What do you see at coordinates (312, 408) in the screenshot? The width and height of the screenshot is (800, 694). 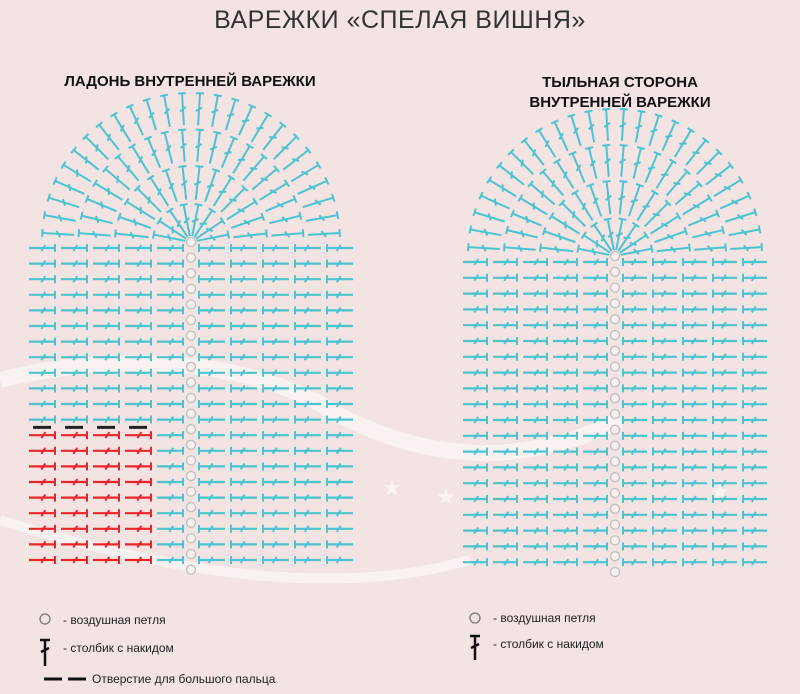 I see `background-swirl-path` at bounding box center [312, 408].